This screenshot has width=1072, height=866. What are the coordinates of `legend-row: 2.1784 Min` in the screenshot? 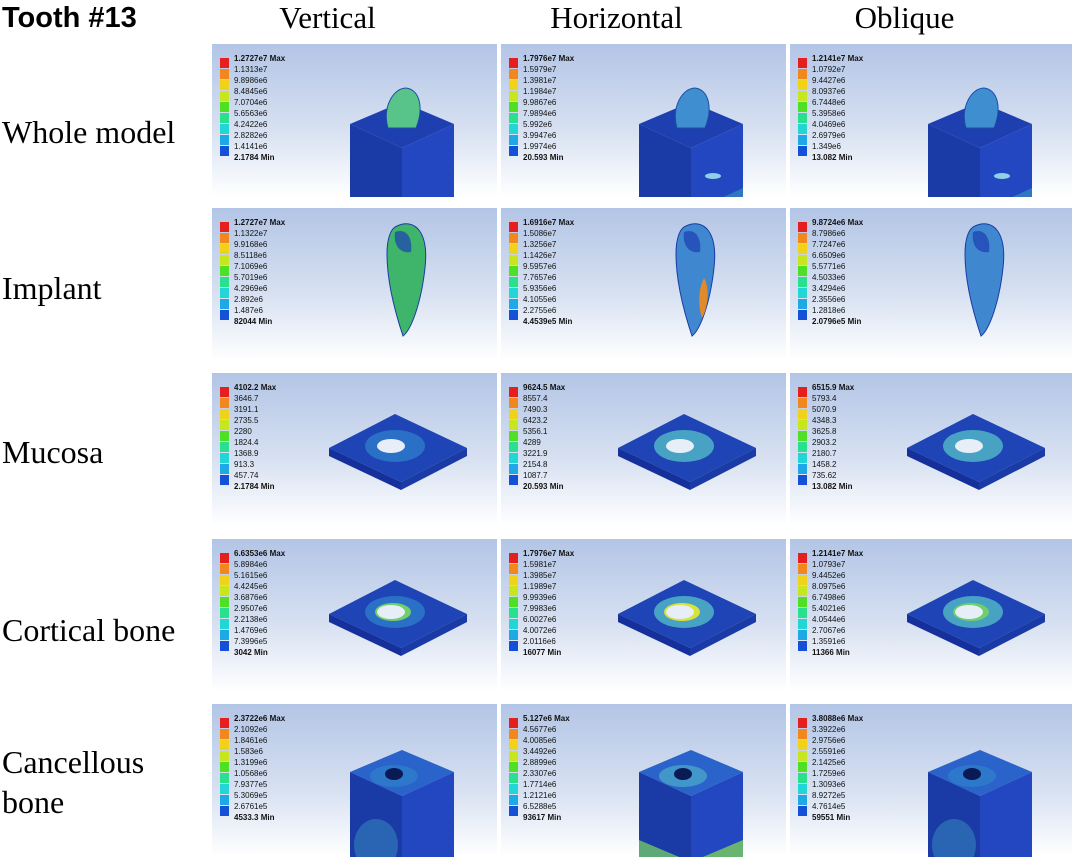 It's located at (295, 158).